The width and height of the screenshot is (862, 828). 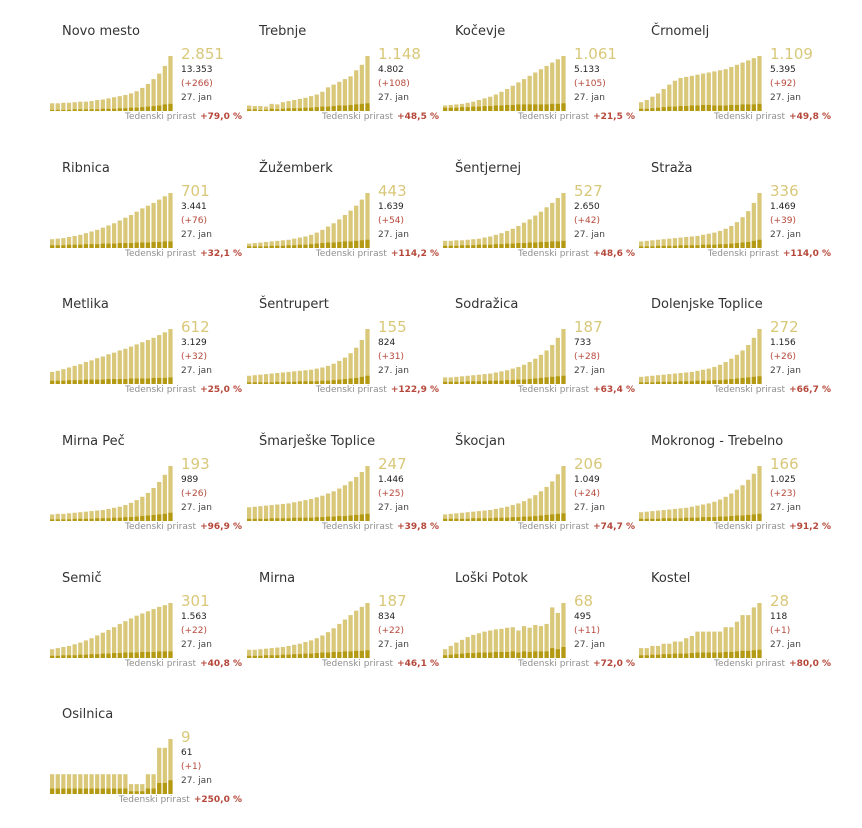 I want to click on total-value: 1.156, so click(x=783, y=343).